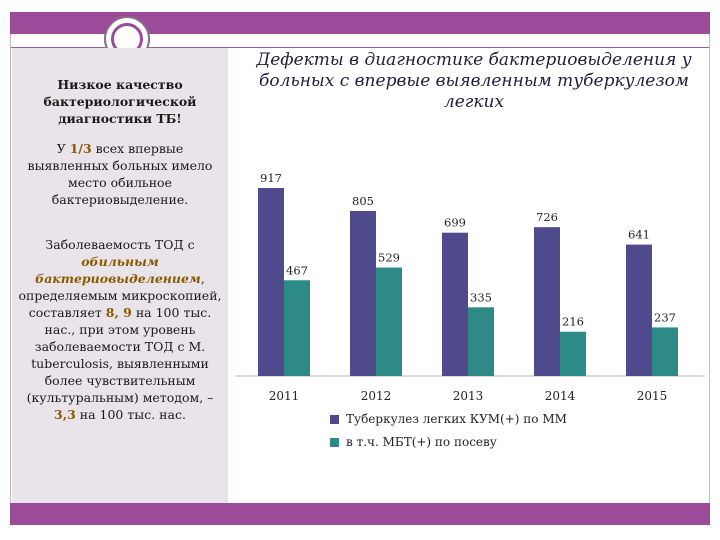 The height and width of the screenshot is (540, 720). I want to click on legend-entry-1: Туберкулез легких КУМ(+) по ММ, so click(456, 419).